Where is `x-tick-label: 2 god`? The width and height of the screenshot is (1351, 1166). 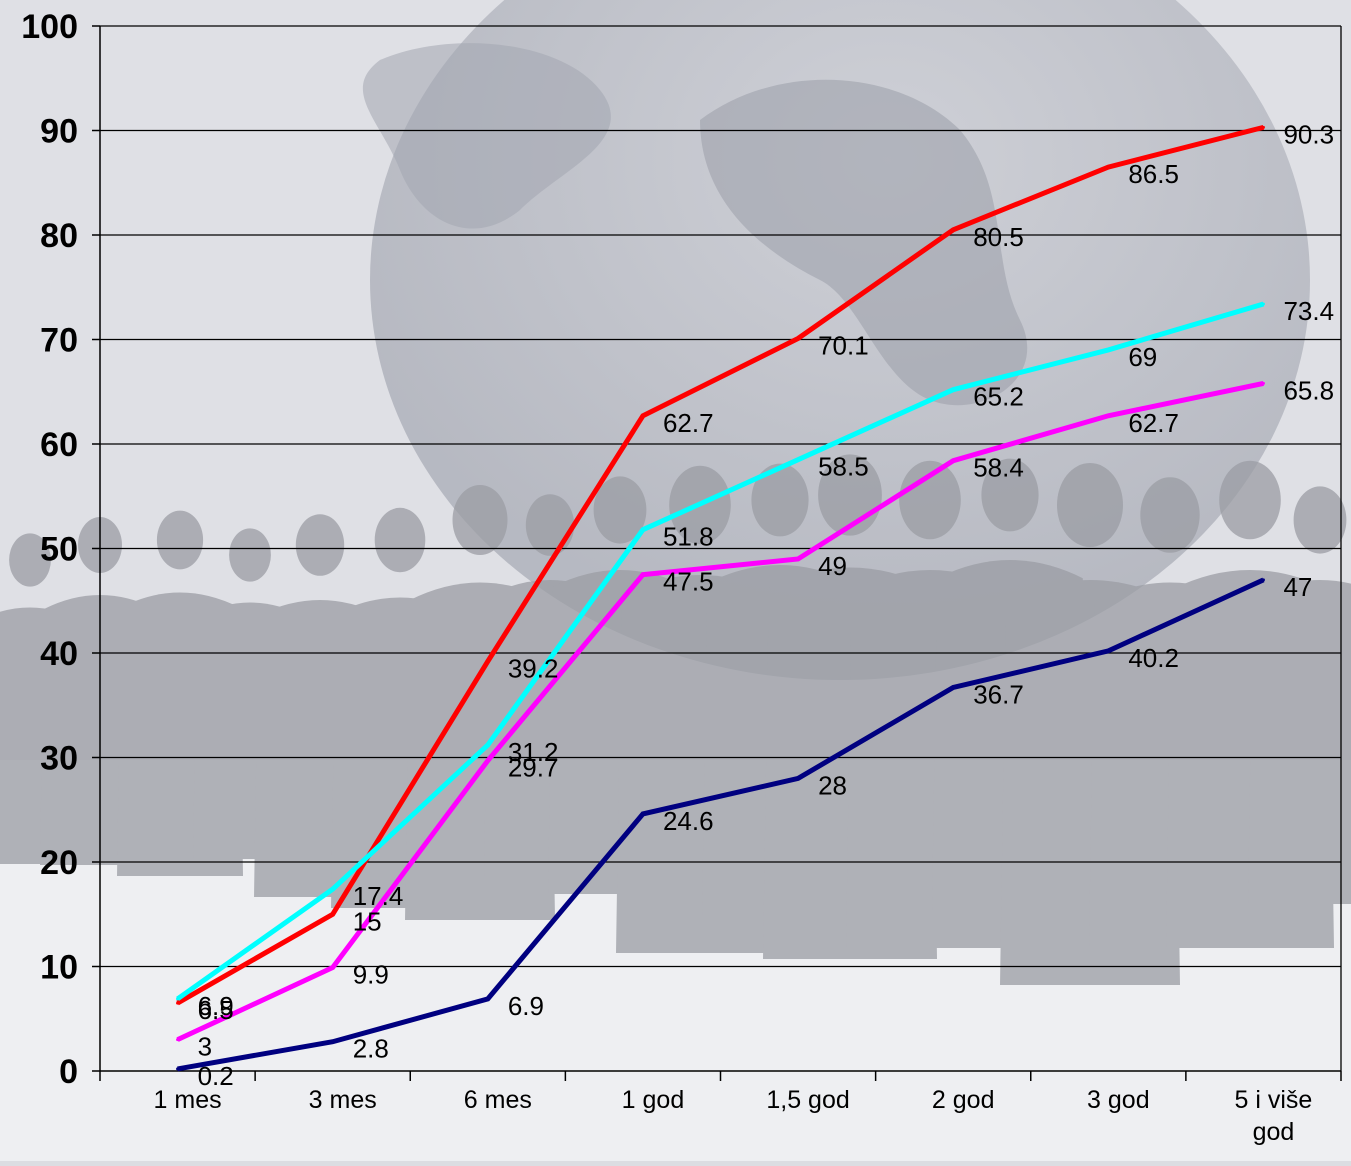
x-tick-label: 2 god is located at coordinates (963, 1100).